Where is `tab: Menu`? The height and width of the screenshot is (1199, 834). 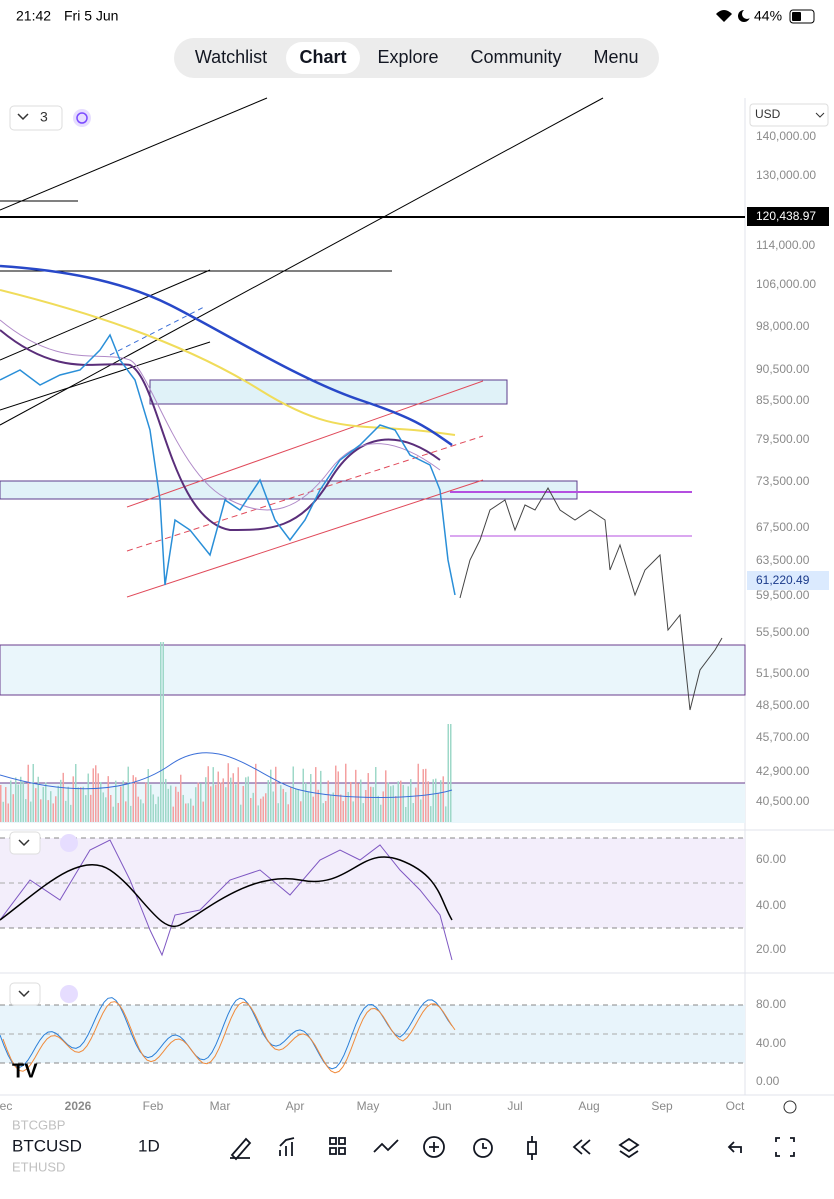 tab: Menu is located at coordinates (615, 57).